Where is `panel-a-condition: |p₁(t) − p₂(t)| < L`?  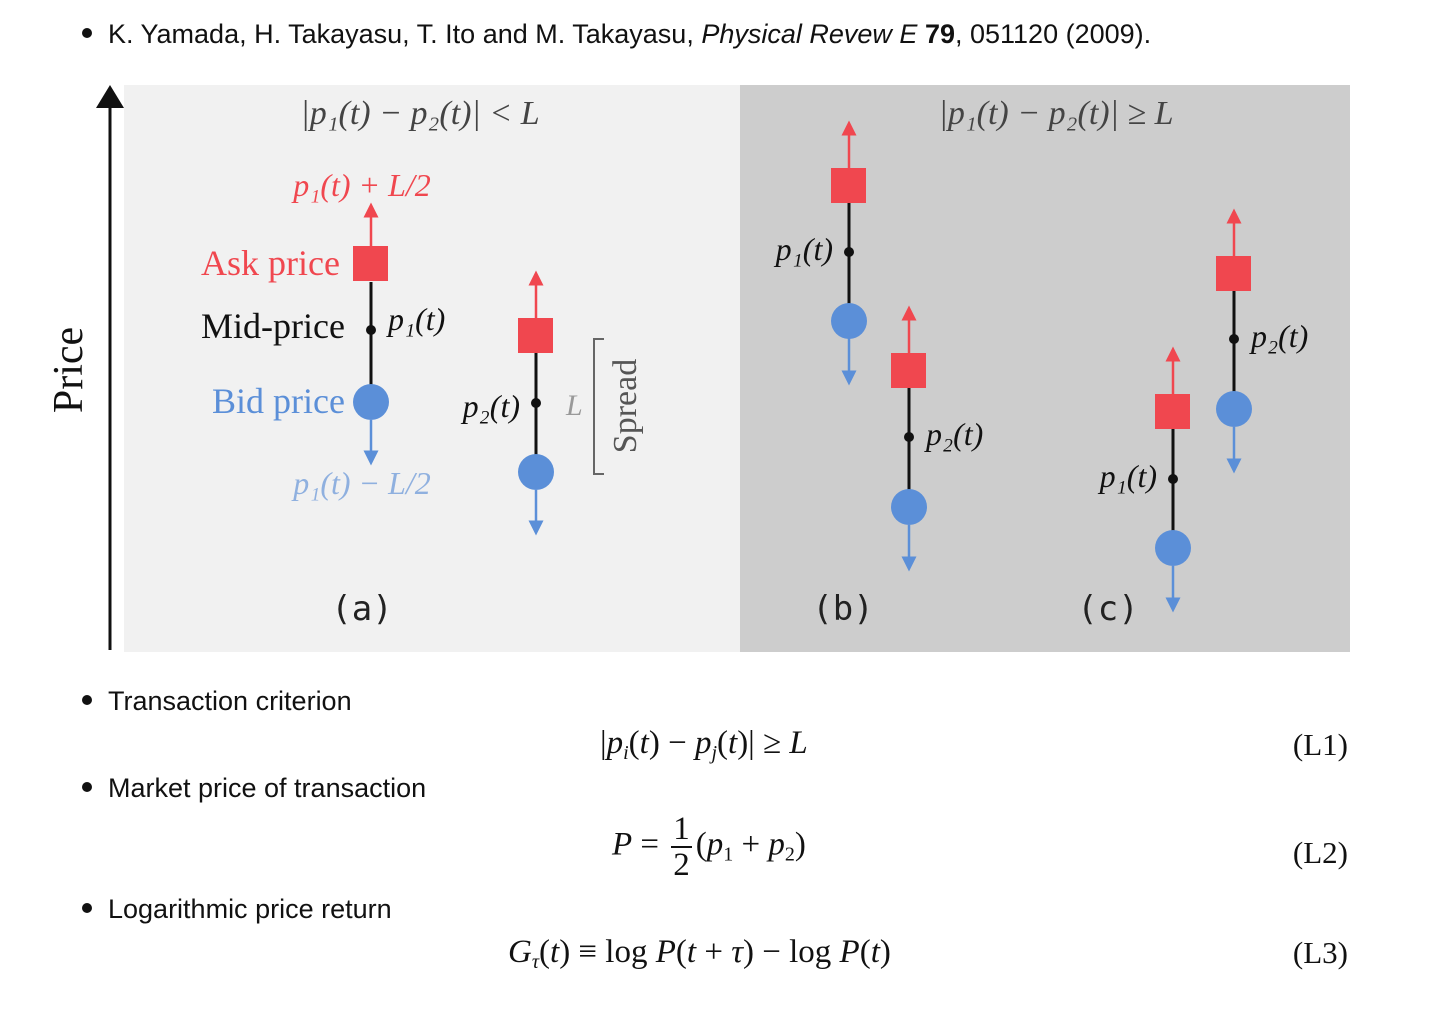 panel-a-condition: |p₁(t) − p₂(t)| < L is located at coordinates (419, 113).